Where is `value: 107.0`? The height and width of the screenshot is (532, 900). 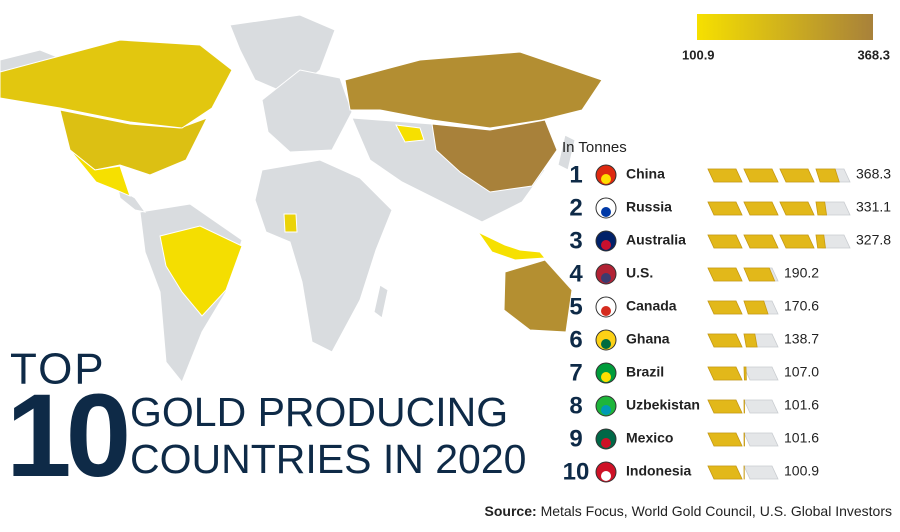
value: 107.0 is located at coordinates (801, 372).